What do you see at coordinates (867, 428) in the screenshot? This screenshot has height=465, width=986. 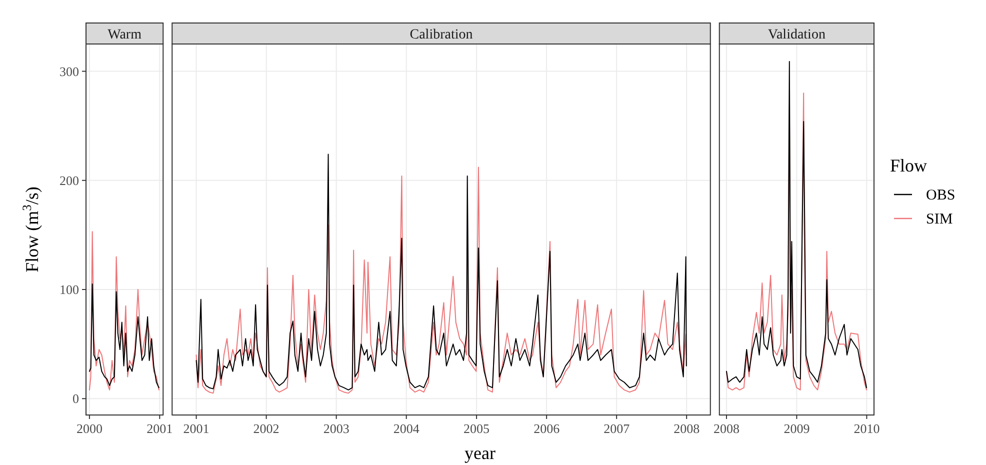 I see `x-tick-label: 2010` at bounding box center [867, 428].